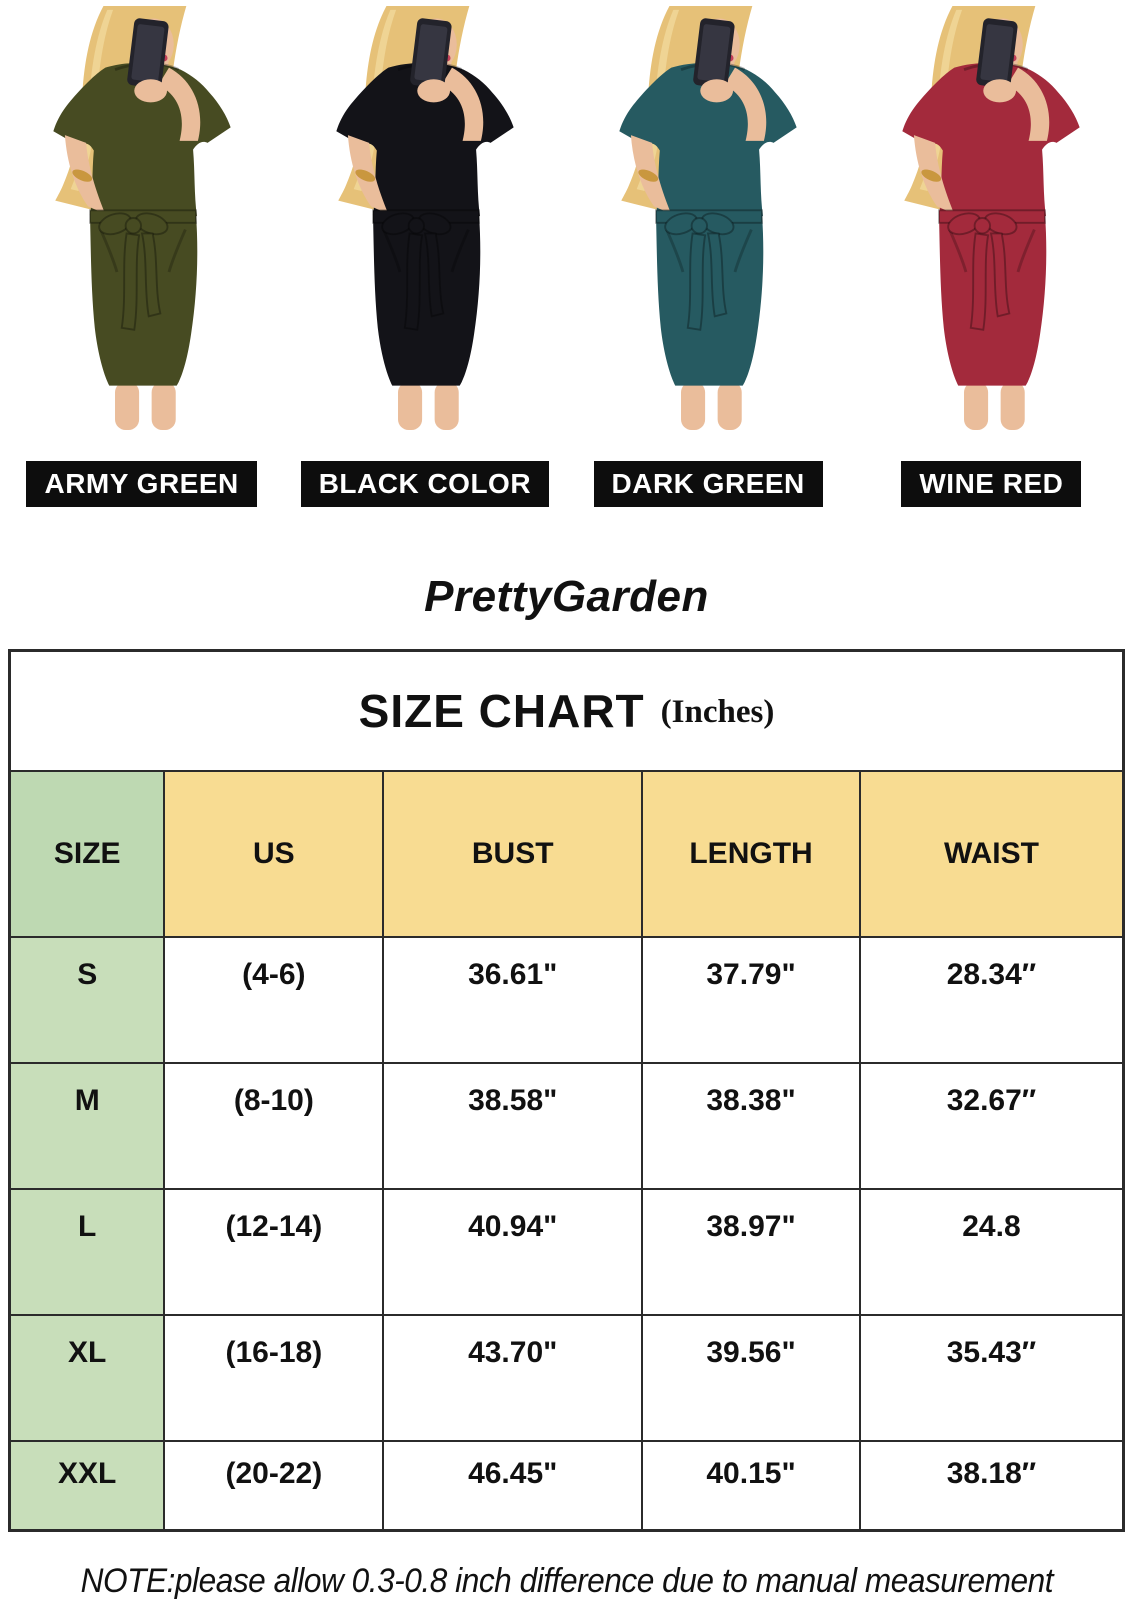 This screenshot has height=1601, width=1133. Describe the element at coordinates (88, 854) in the screenshot. I see `column-header-size: SIZE` at that location.